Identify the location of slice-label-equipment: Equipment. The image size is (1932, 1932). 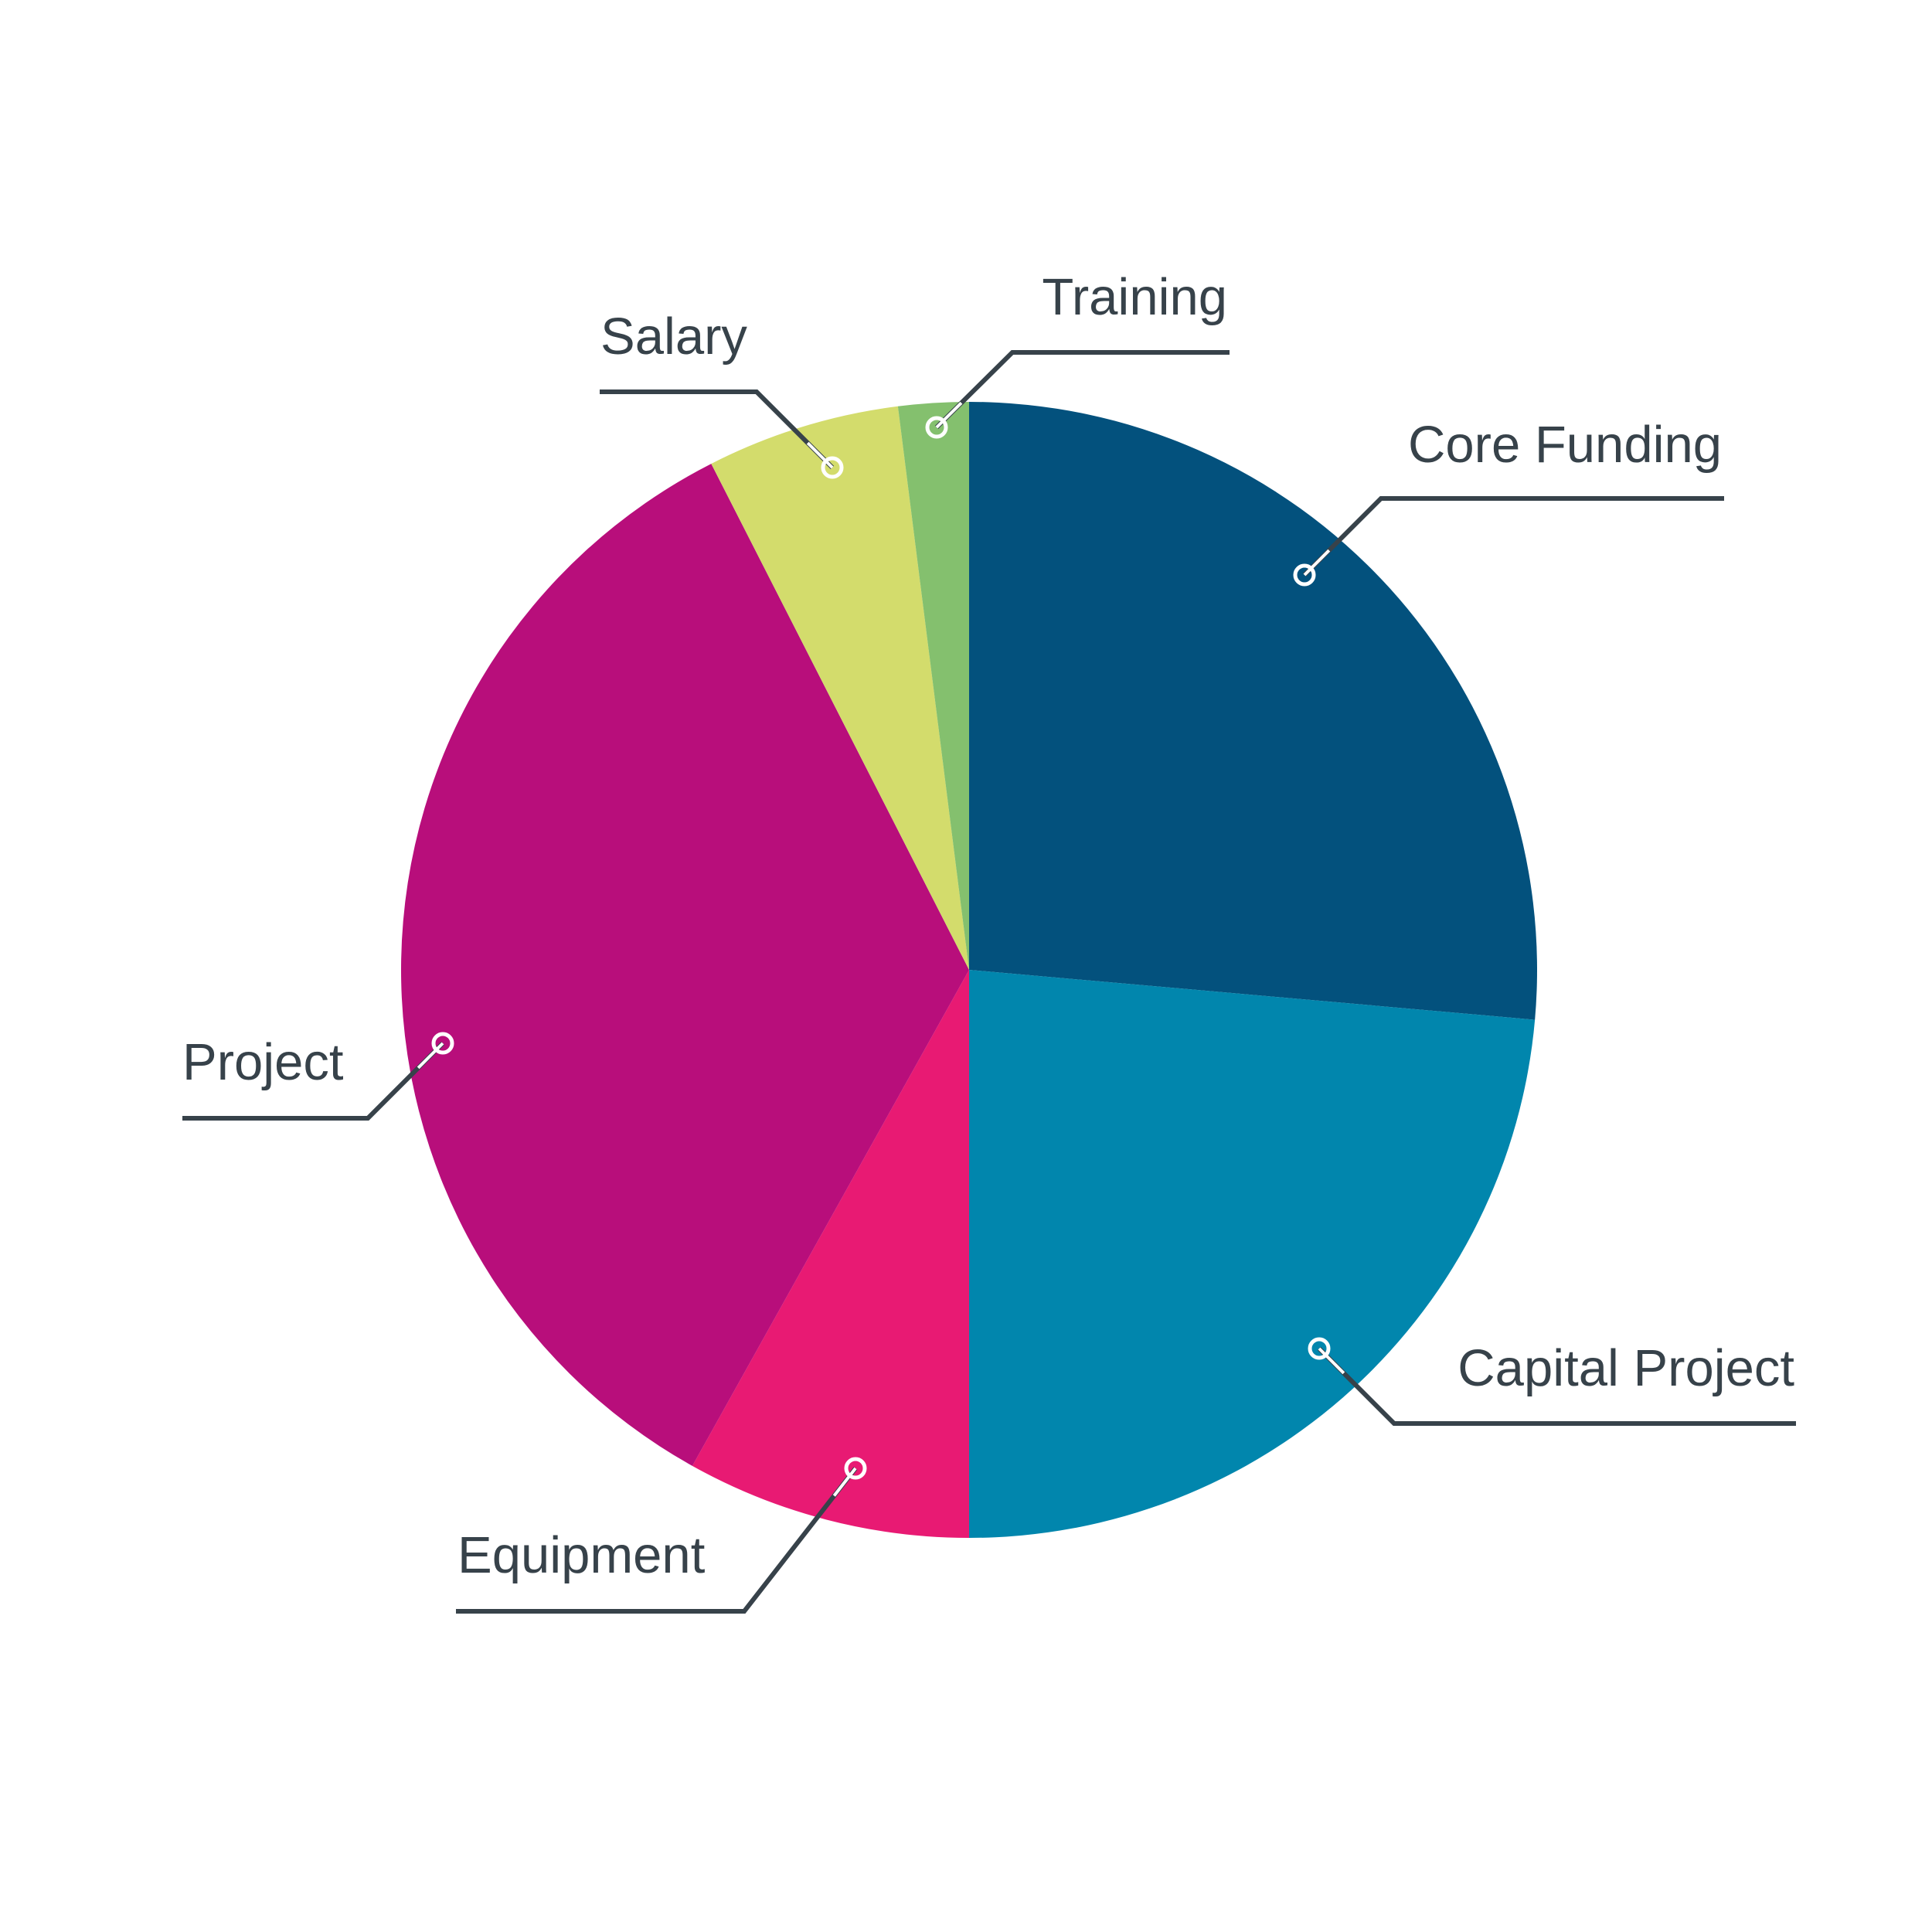
(581, 1555).